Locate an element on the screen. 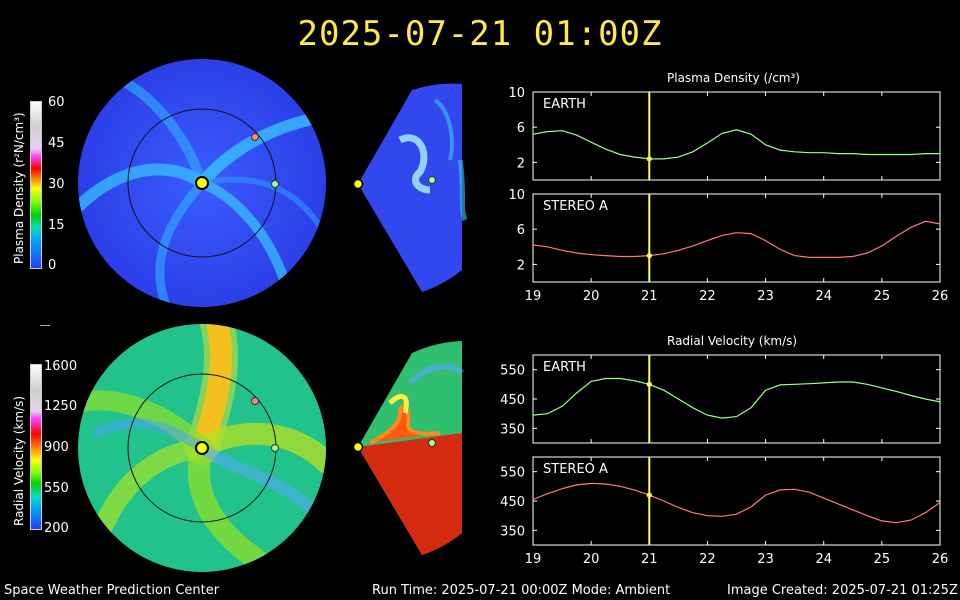 This screenshot has height=600, width=960. chart-3-series-line is located at coordinates (736, 503).